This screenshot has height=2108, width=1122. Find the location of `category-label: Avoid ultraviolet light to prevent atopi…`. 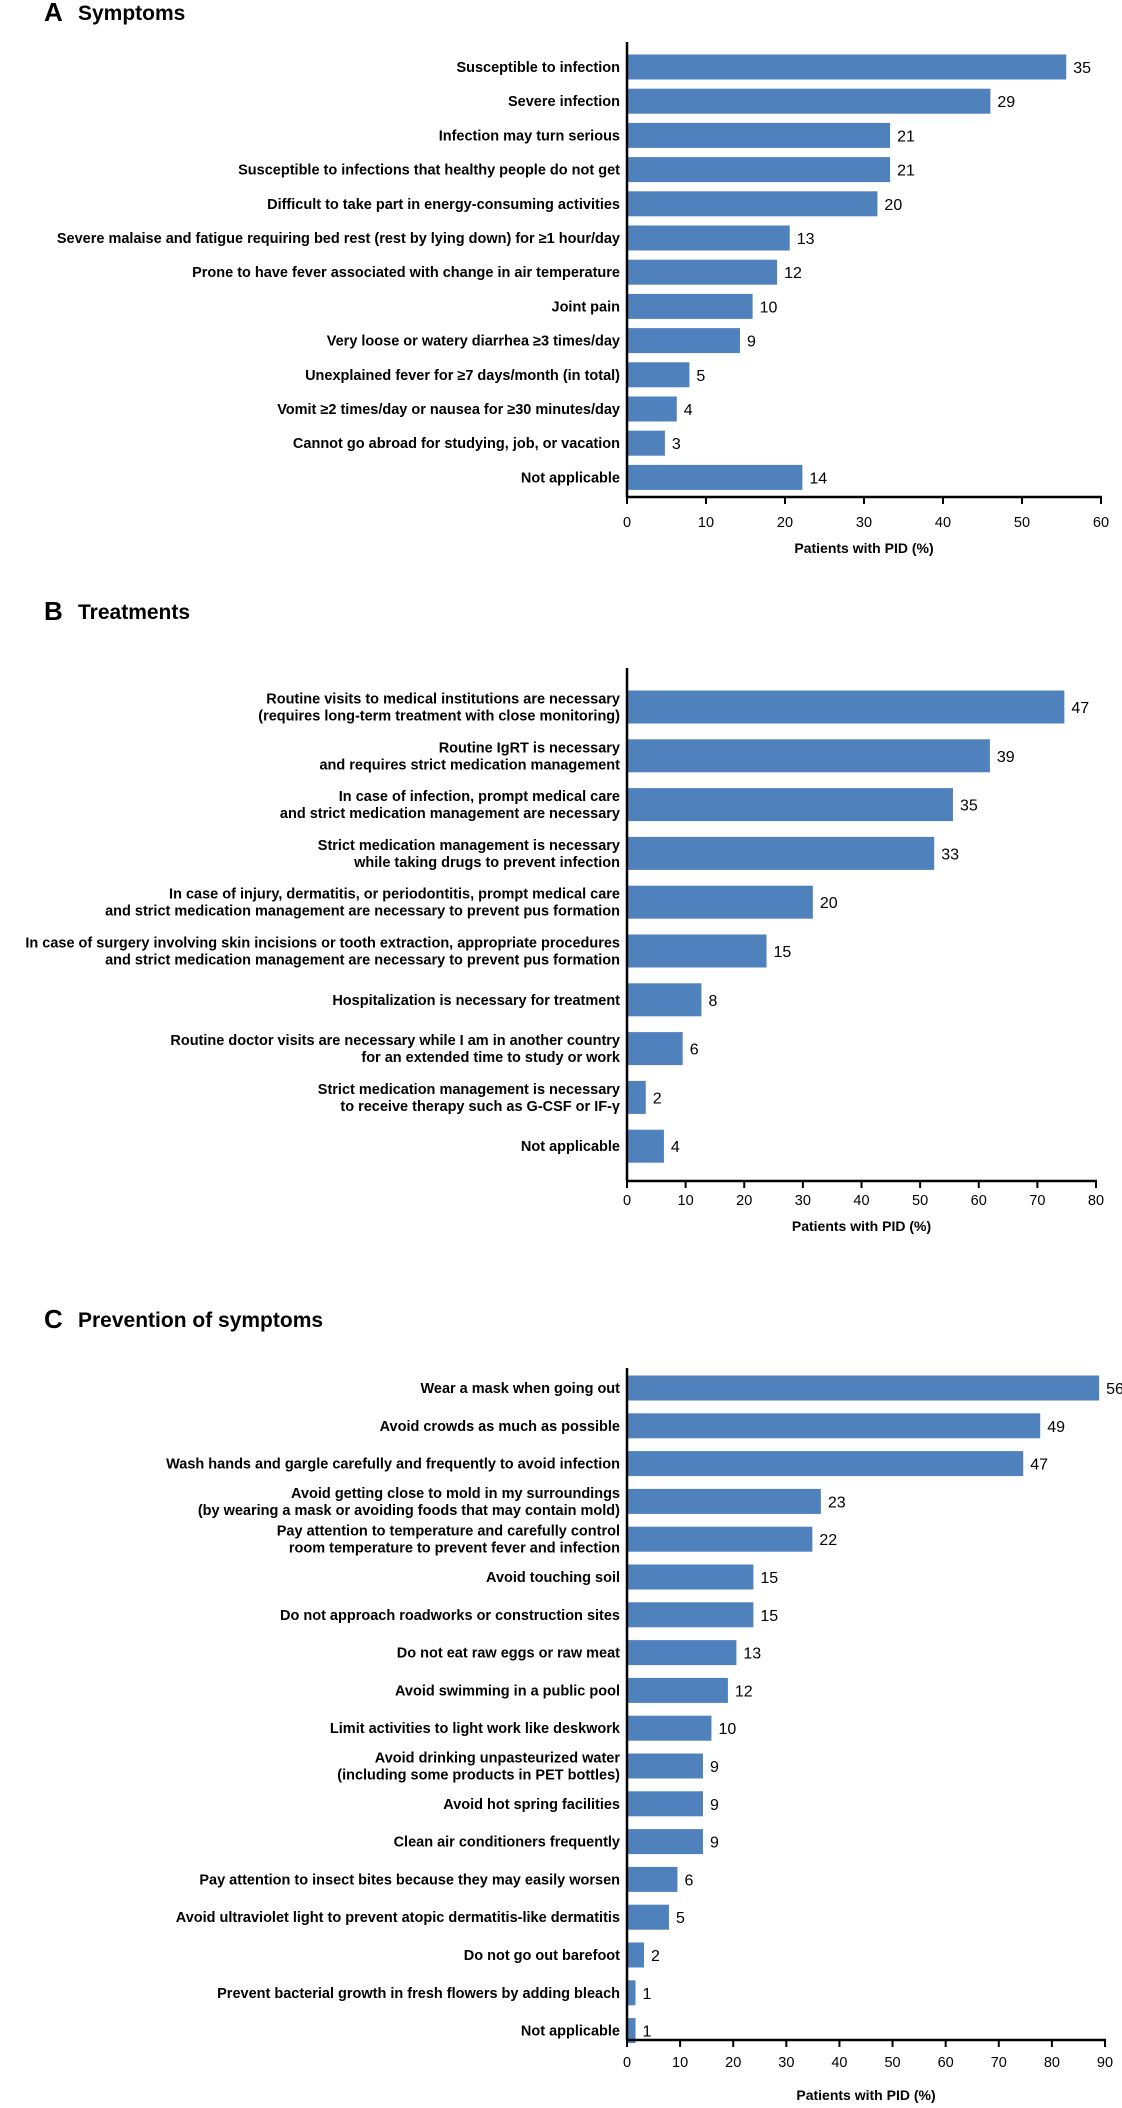

category-label: Avoid ultraviolet light to prevent atopi… is located at coordinates (398, 1918).